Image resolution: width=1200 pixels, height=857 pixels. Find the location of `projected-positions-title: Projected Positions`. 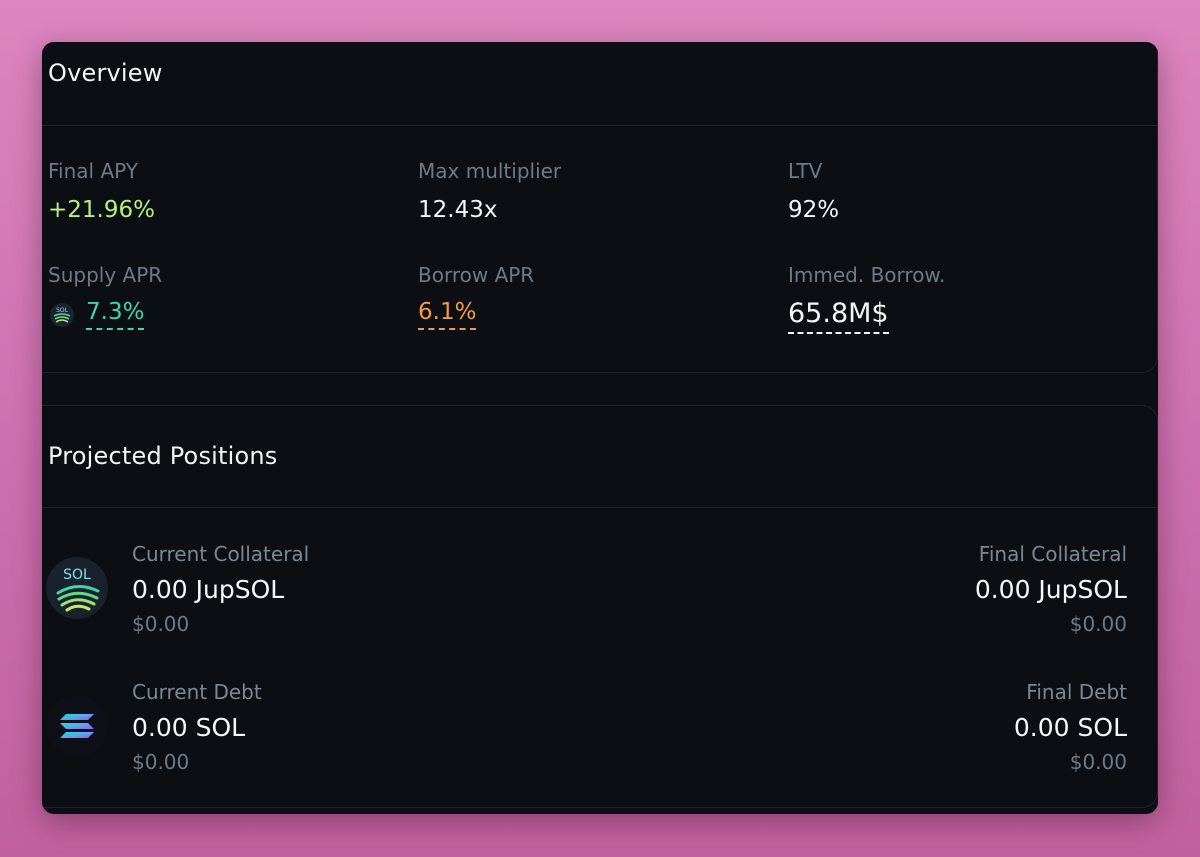

projected-positions-title: Projected Positions is located at coordinates (163, 456).